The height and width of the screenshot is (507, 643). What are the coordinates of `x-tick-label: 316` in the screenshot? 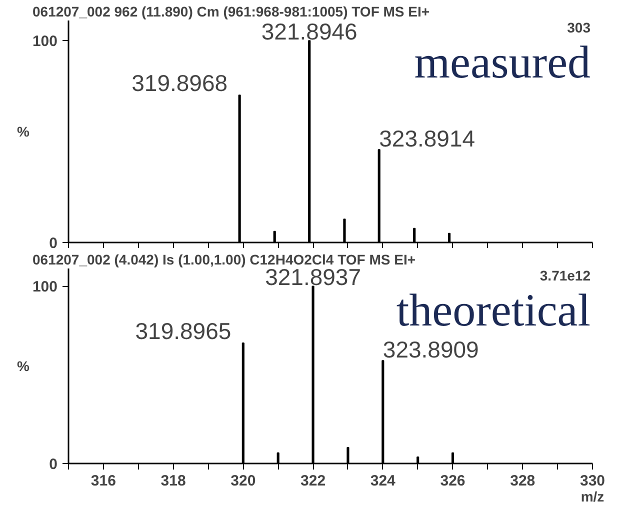 It's located at (103, 481).